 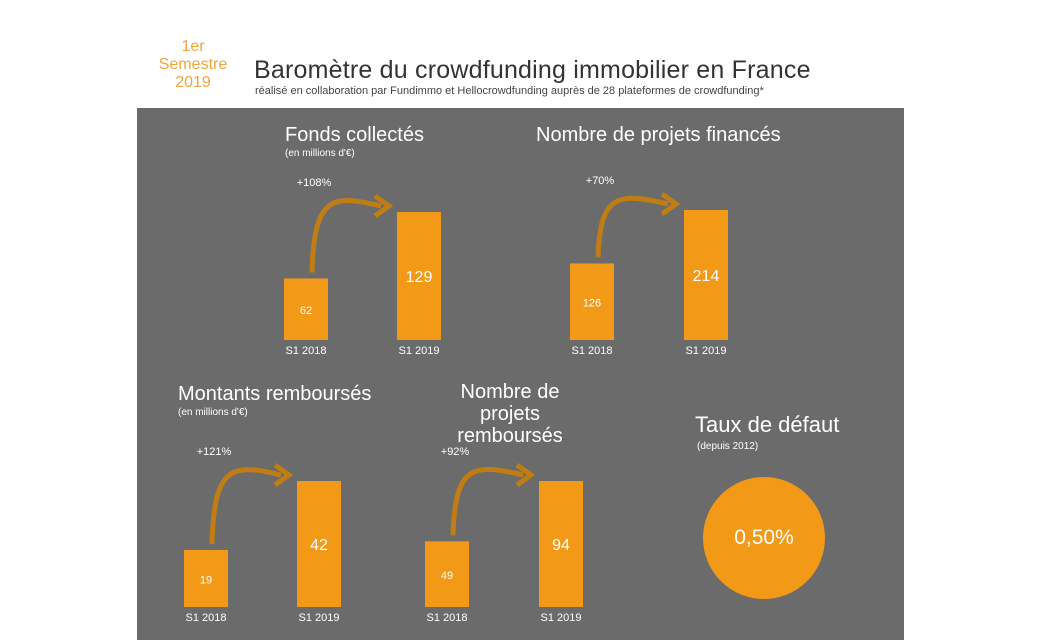 I want to click on growth-percent-0: +108%, so click(x=314, y=183).